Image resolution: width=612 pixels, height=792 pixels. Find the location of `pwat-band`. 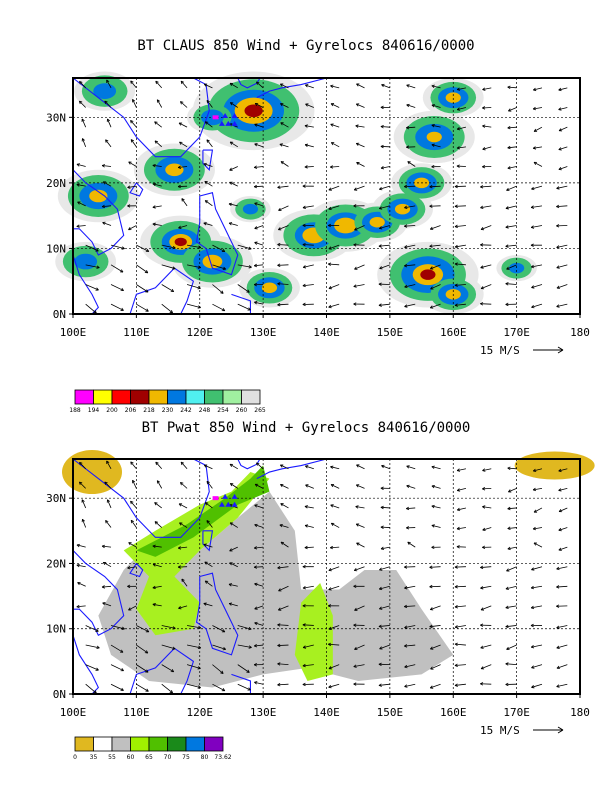

pwat-band is located at coordinates (203, 511).